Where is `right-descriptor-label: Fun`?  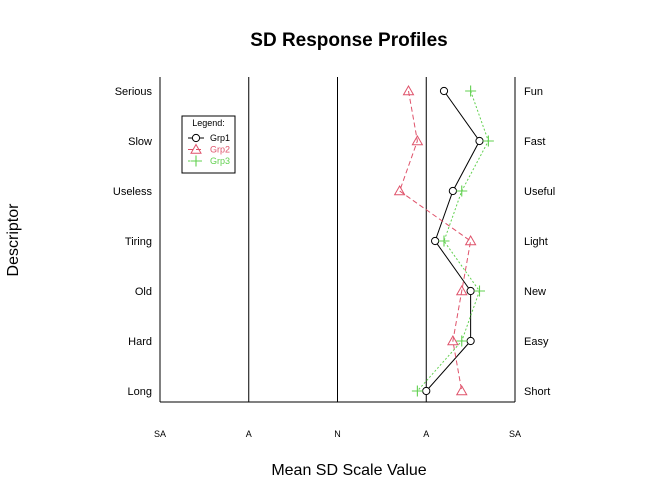 right-descriptor-label: Fun is located at coordinates (533, 92).